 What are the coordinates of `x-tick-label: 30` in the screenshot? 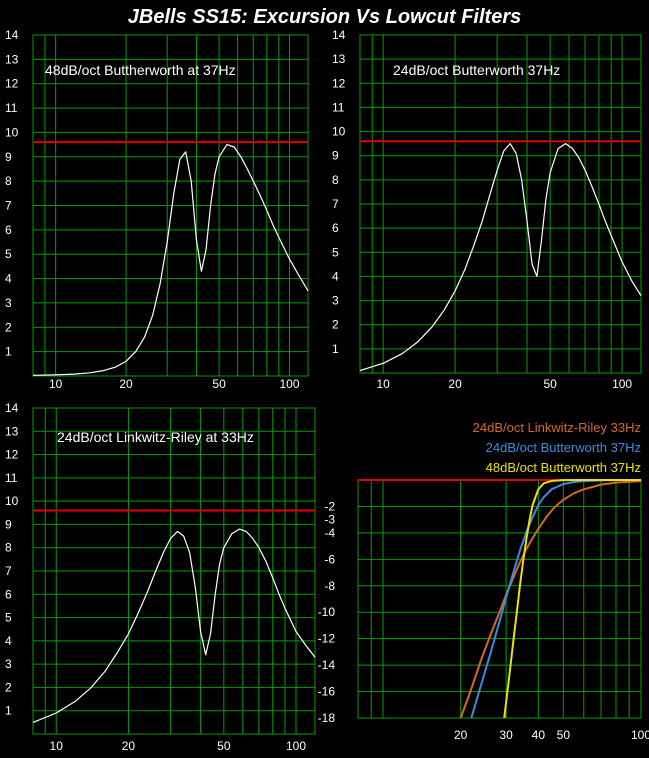 It's located at (506, 735).